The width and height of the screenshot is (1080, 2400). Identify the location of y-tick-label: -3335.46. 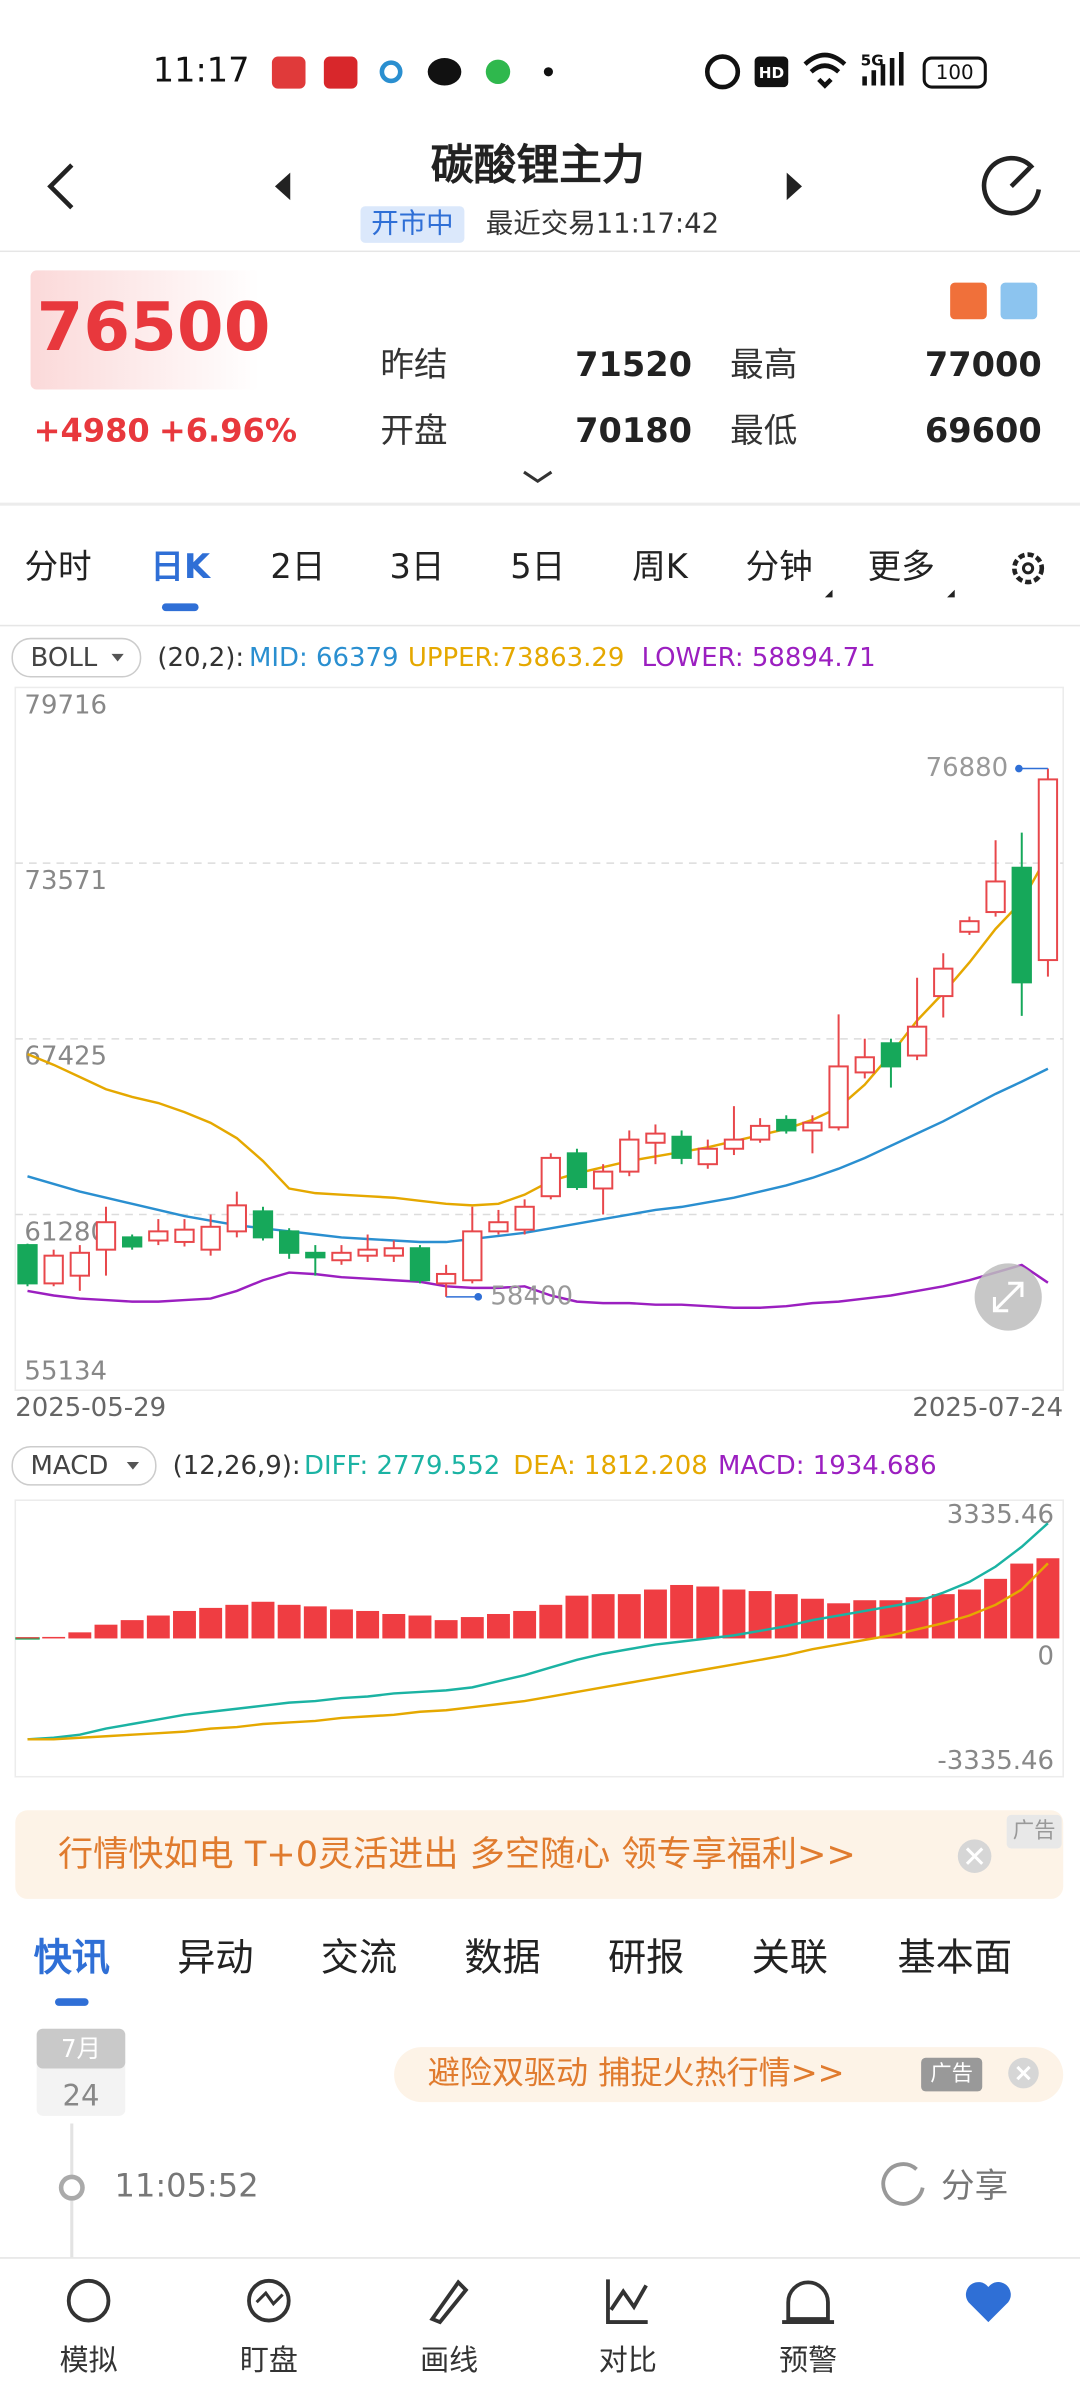
(995, 1761).